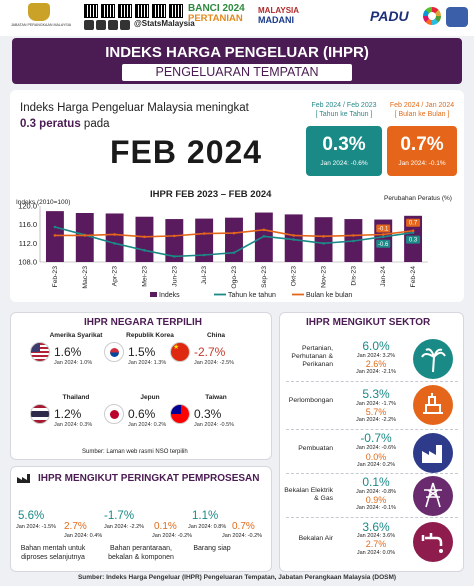 This screenshot has height=586, width=474. I want to click on proses-yoy: 5.6%, so click(31, 516).